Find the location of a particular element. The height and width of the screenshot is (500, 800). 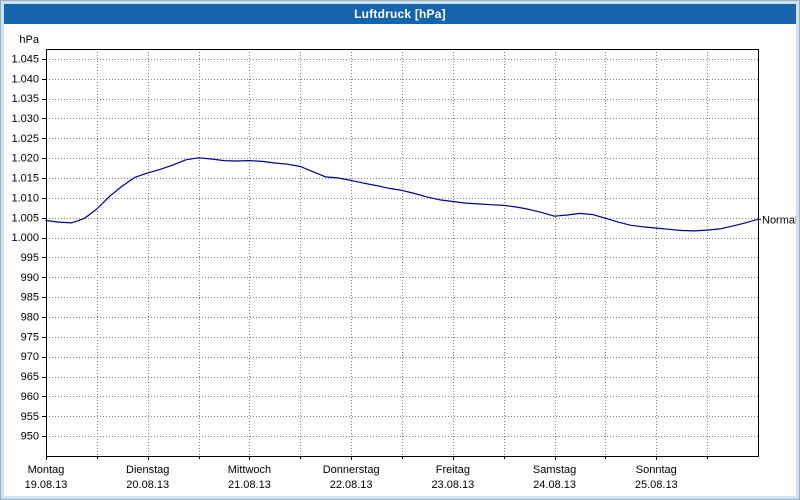

x-axis-day-name: Mittwoch is located at coordinates (249, 470).